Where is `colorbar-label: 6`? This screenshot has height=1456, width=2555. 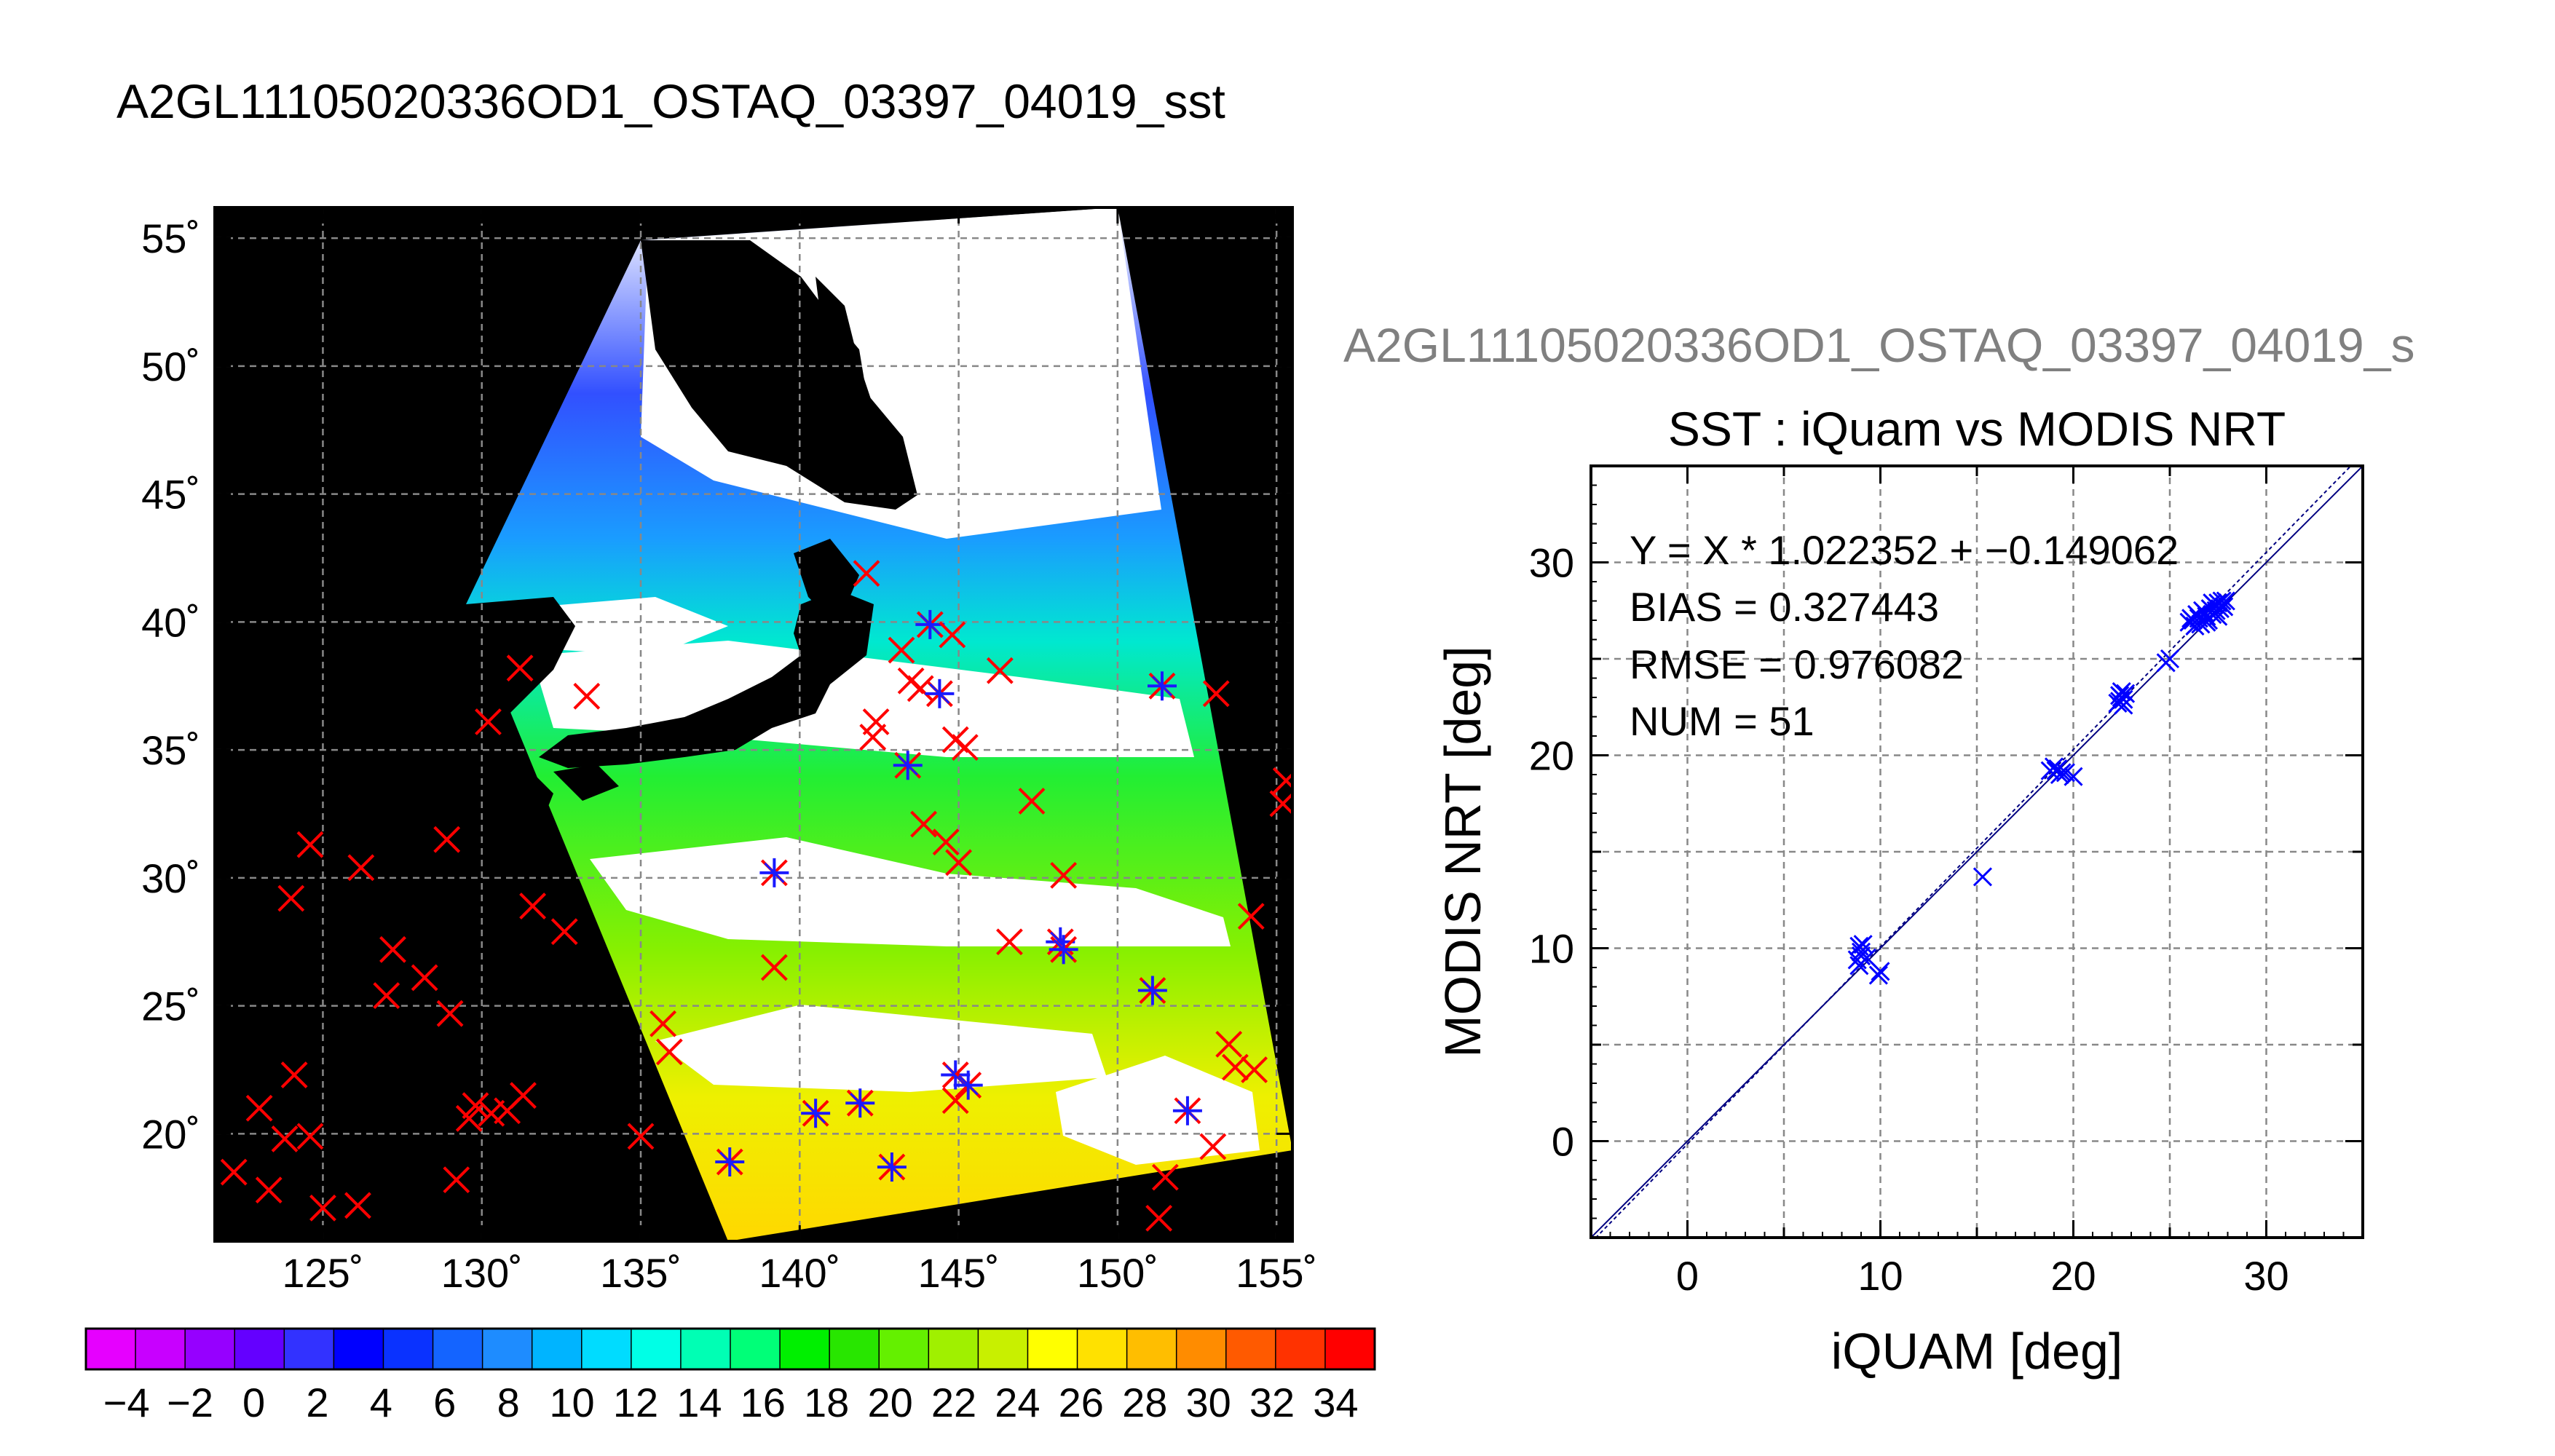 colorbar-label: 6 is located at coordinates (444, 1402).